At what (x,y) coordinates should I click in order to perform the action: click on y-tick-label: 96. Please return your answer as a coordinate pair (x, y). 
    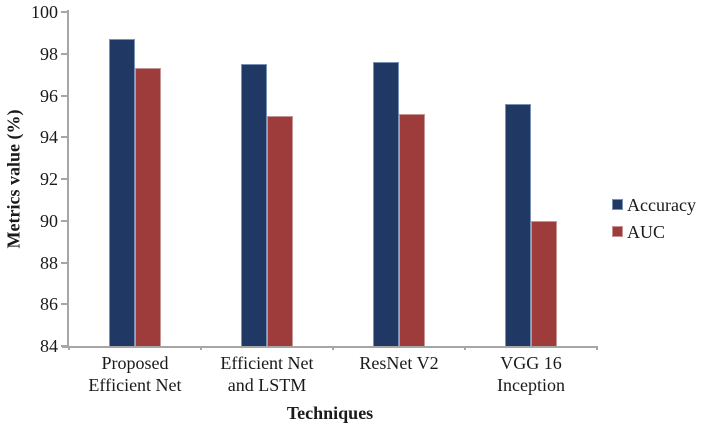
    Looking at the image, I should click on (49, 95).